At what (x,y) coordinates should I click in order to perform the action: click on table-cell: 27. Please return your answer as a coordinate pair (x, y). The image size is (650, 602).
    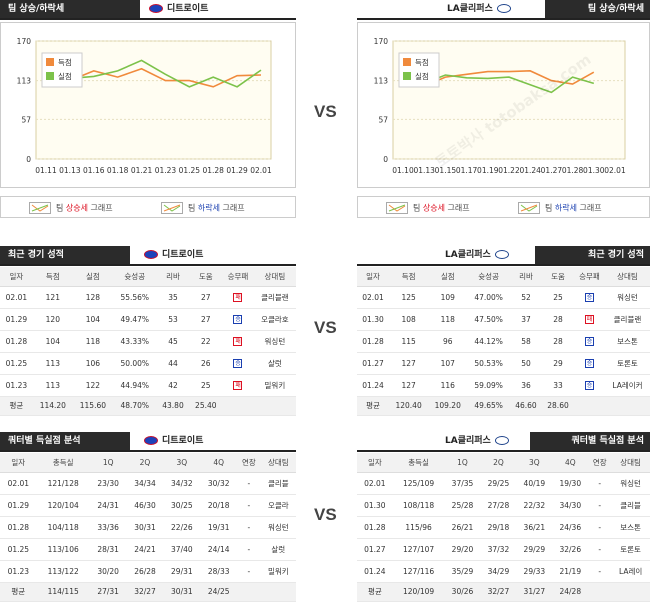
    Looking at the image, I should click on (206, 297).